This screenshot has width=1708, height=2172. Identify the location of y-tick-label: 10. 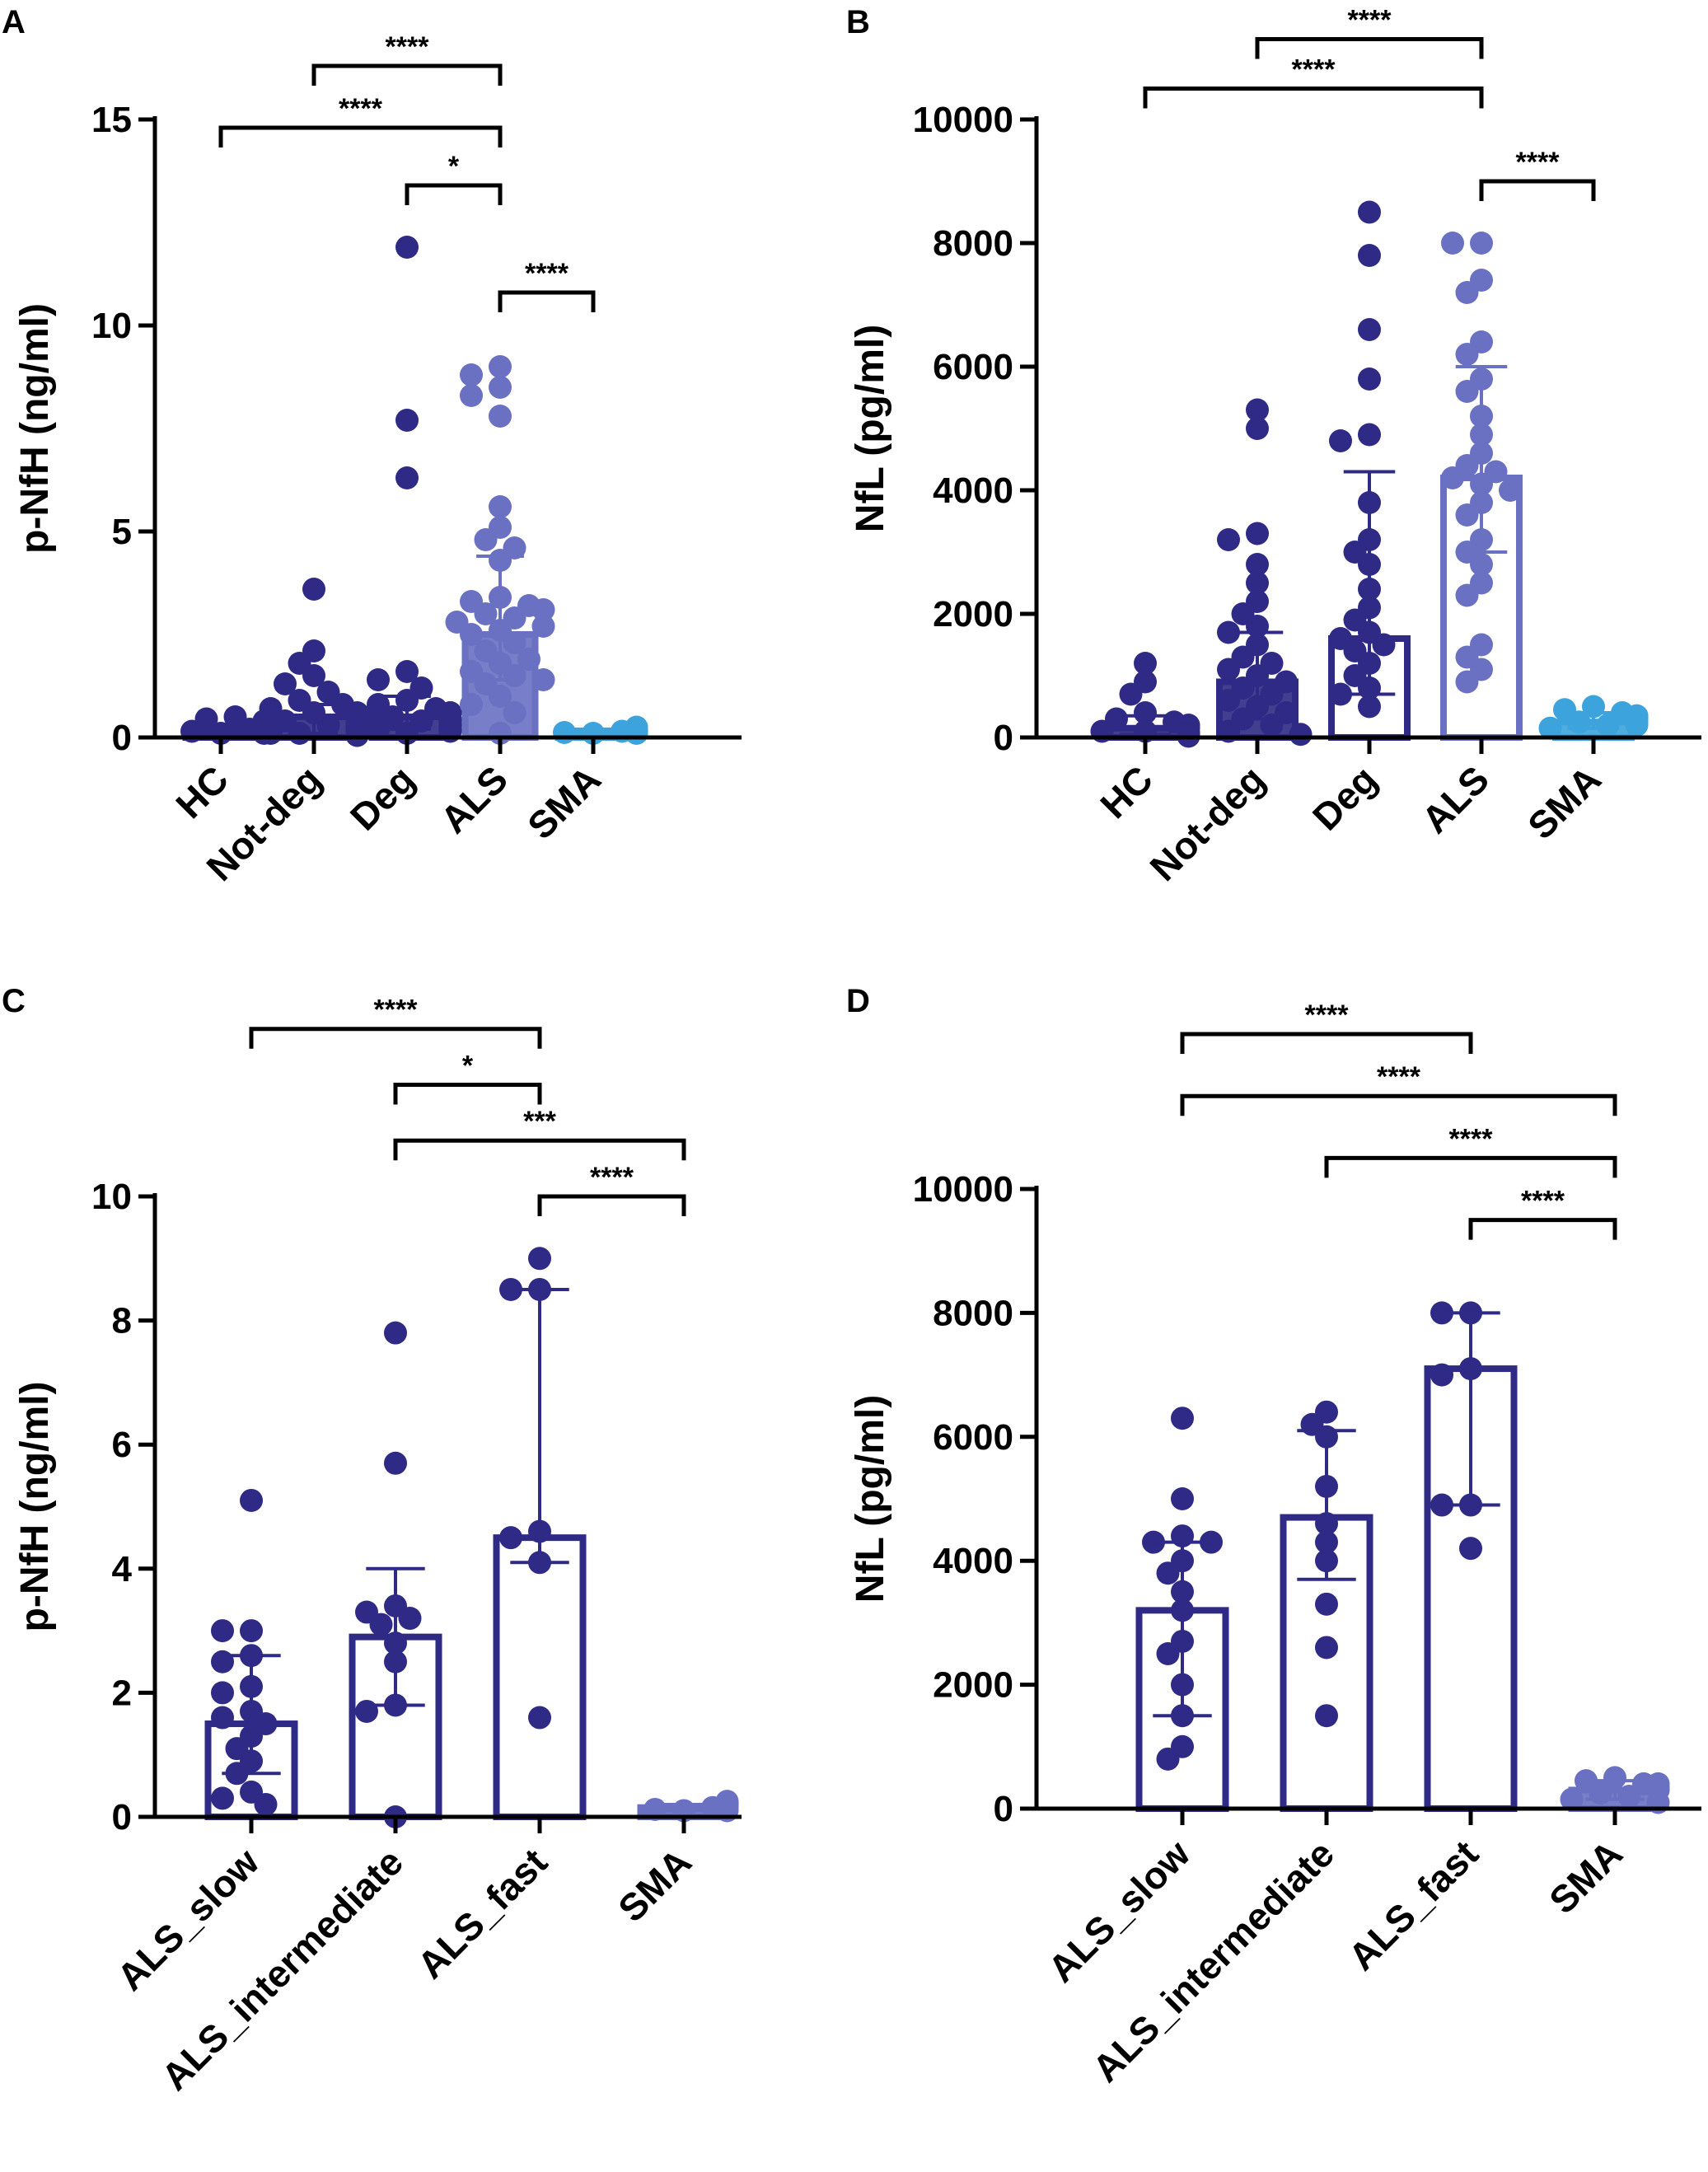
(111, 1197).